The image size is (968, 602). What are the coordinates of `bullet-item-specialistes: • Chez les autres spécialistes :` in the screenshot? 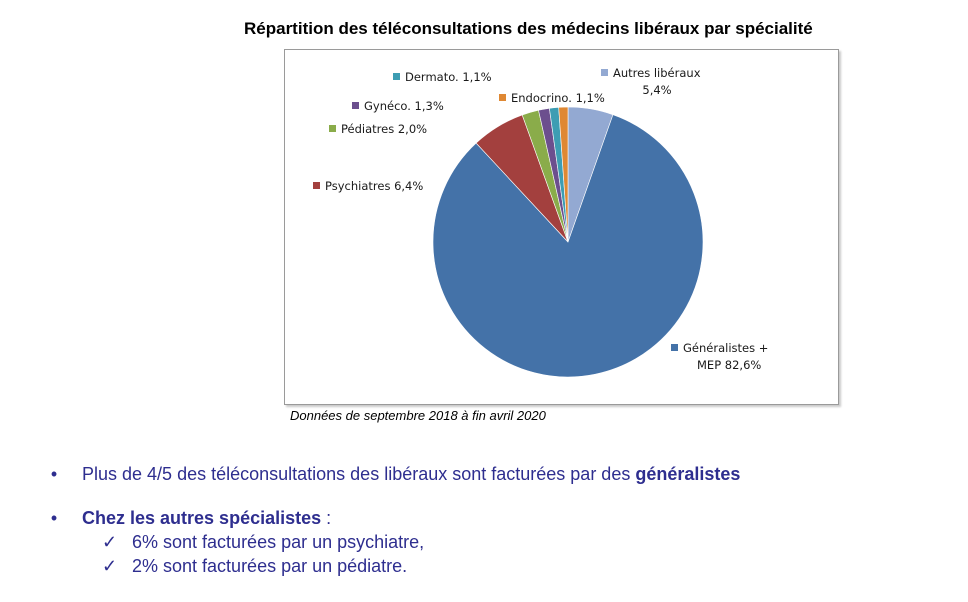 It's located at (496, 518).